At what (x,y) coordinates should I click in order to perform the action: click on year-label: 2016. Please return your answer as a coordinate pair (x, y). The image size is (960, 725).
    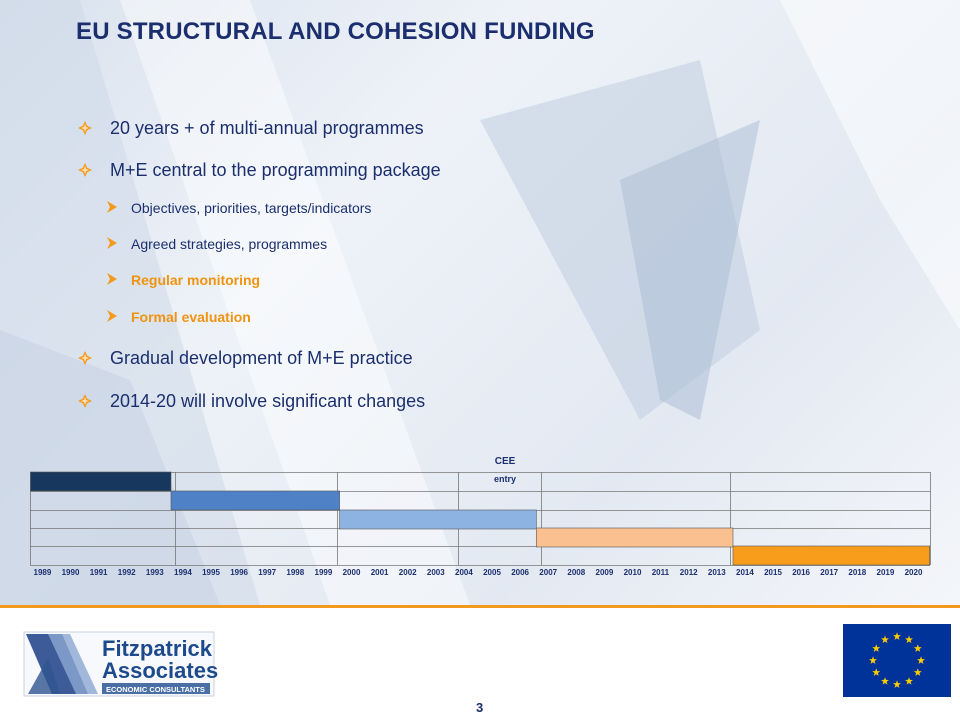
    Looking at the image, I should click on (801, 572).